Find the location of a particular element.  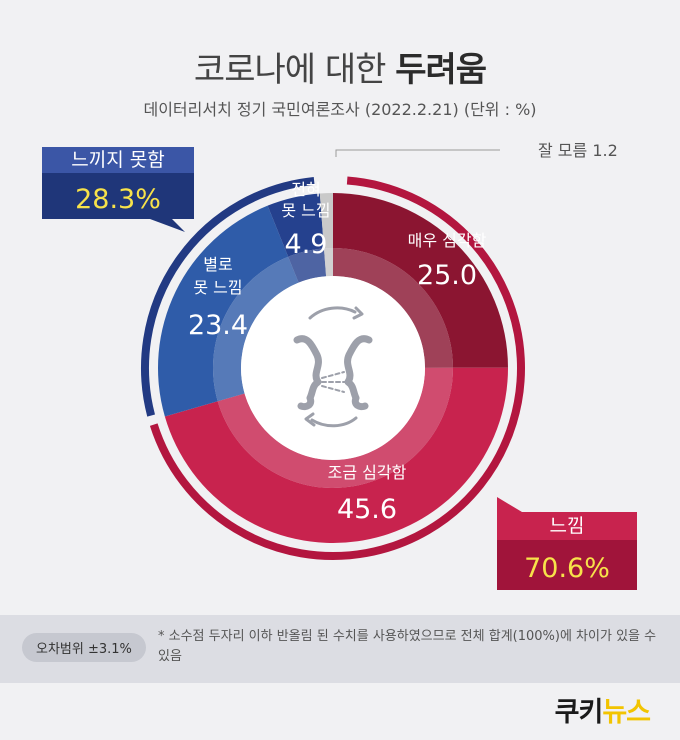

label-not-at-all: 전혀 못 느낌 4.9 is located at coordinates (305, 220).